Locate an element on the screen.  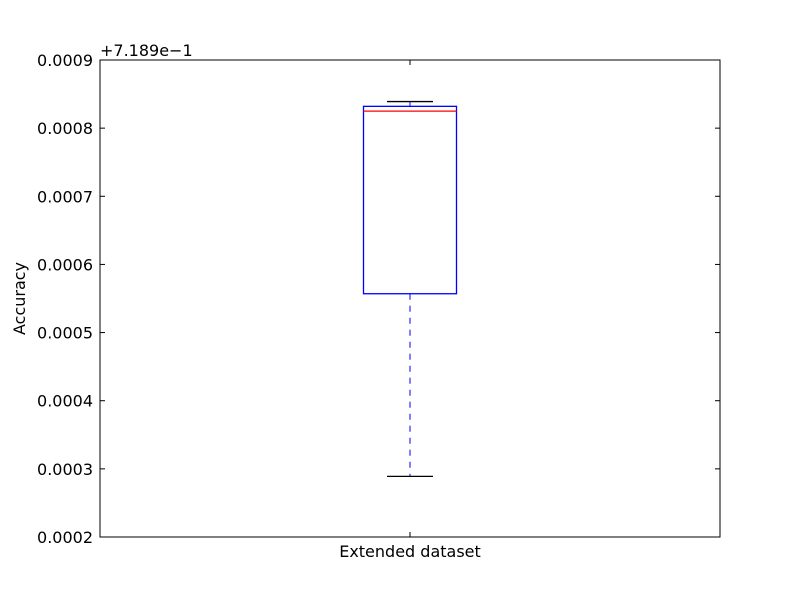
y-offset-label: +7.189e−1 is located at coordinates (146, 50).